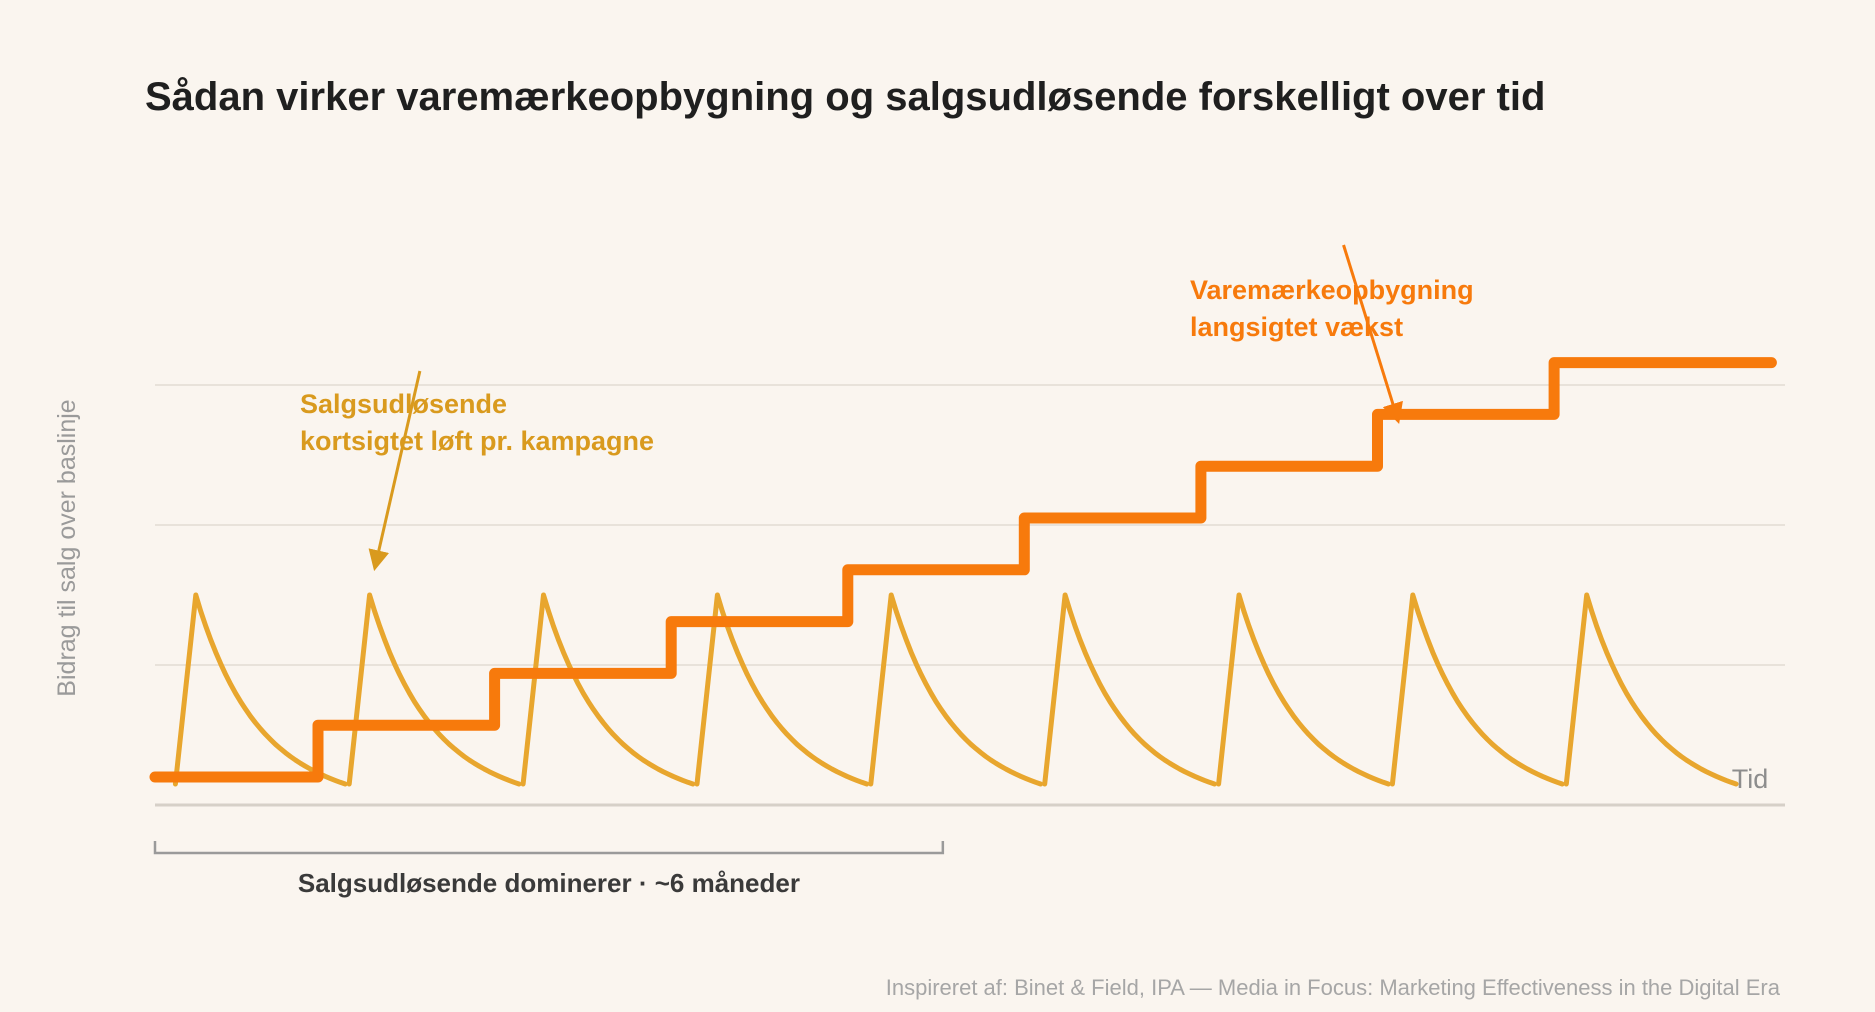  What do you see at coordinates (403, 404) in the screenshot?
I see `annotation-1-line-1: Salgsudløsende` at bounding box center [403, 404].